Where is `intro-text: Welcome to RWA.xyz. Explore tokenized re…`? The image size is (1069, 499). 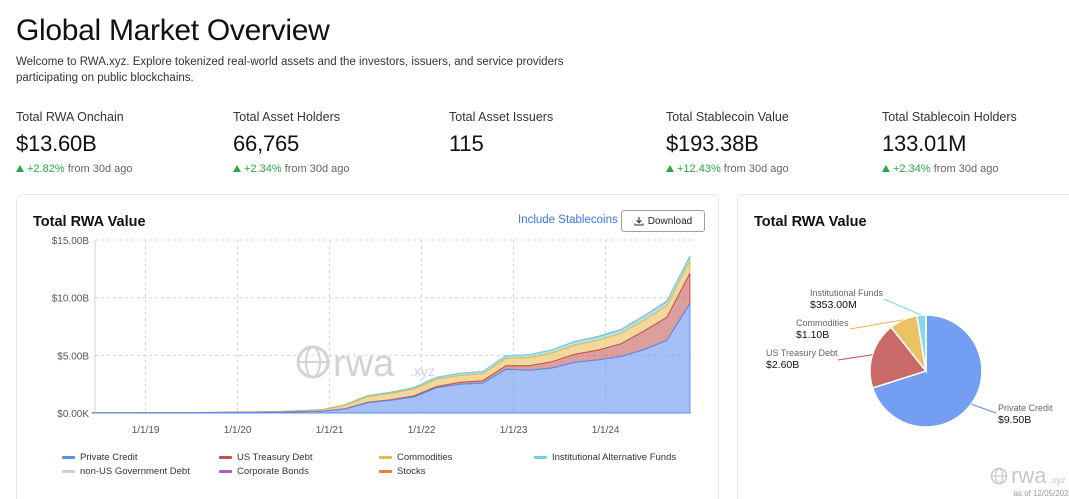 intro-text: Welcome to RWA.xyz. Explore tokenized re… is located at coordinates (290, 70).